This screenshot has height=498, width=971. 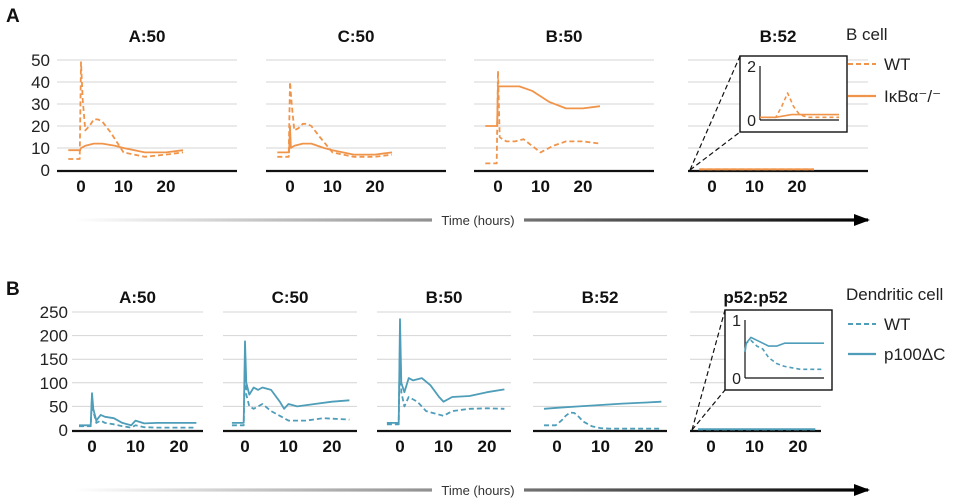 What do you see at coordinates (54, 336) in the screenshot?
I see `y-tick-label: 200` at bounding box center [54, 336].